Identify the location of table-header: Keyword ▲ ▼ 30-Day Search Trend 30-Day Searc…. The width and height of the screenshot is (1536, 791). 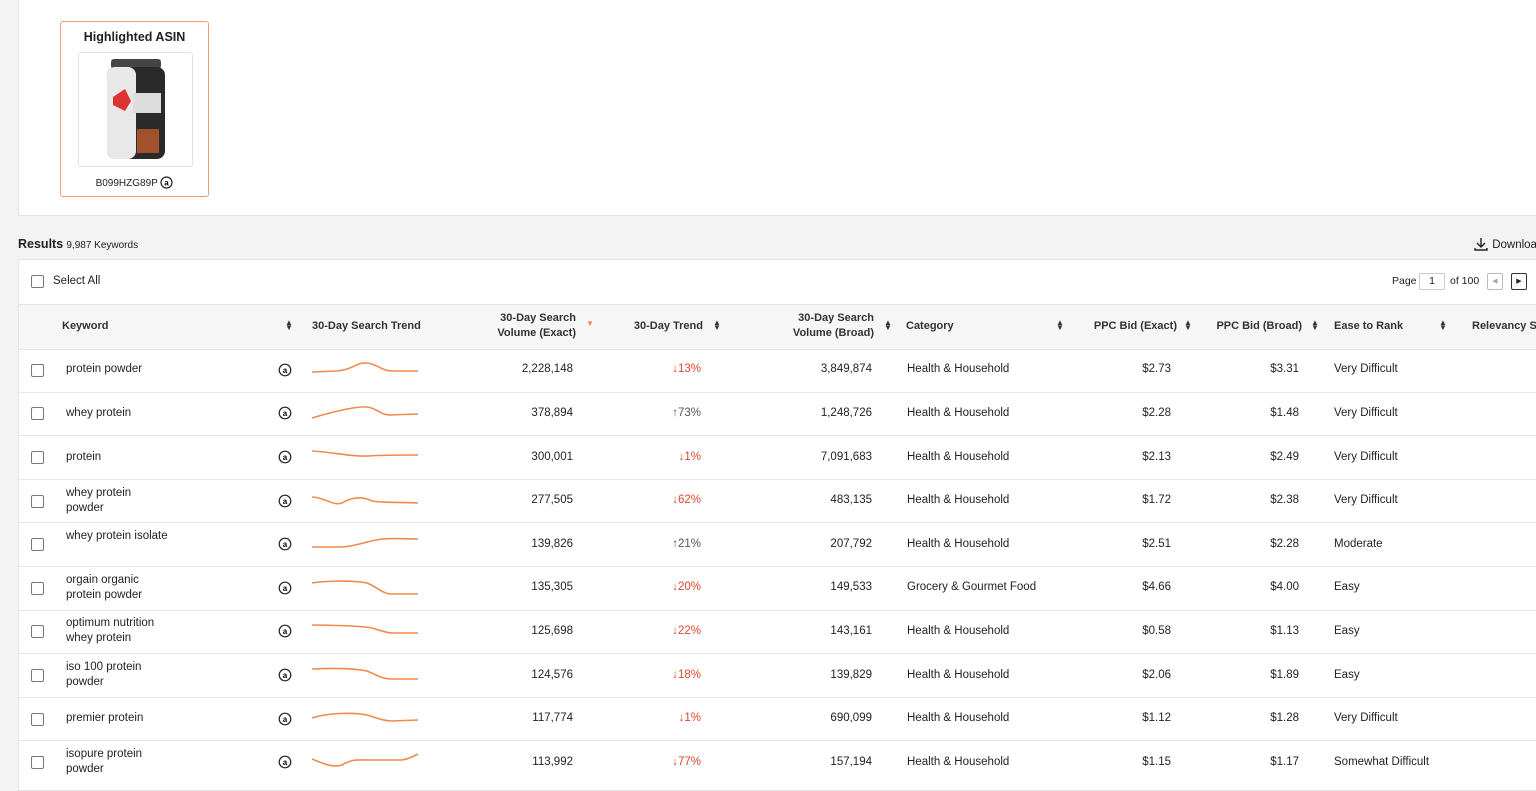
(777, 327).